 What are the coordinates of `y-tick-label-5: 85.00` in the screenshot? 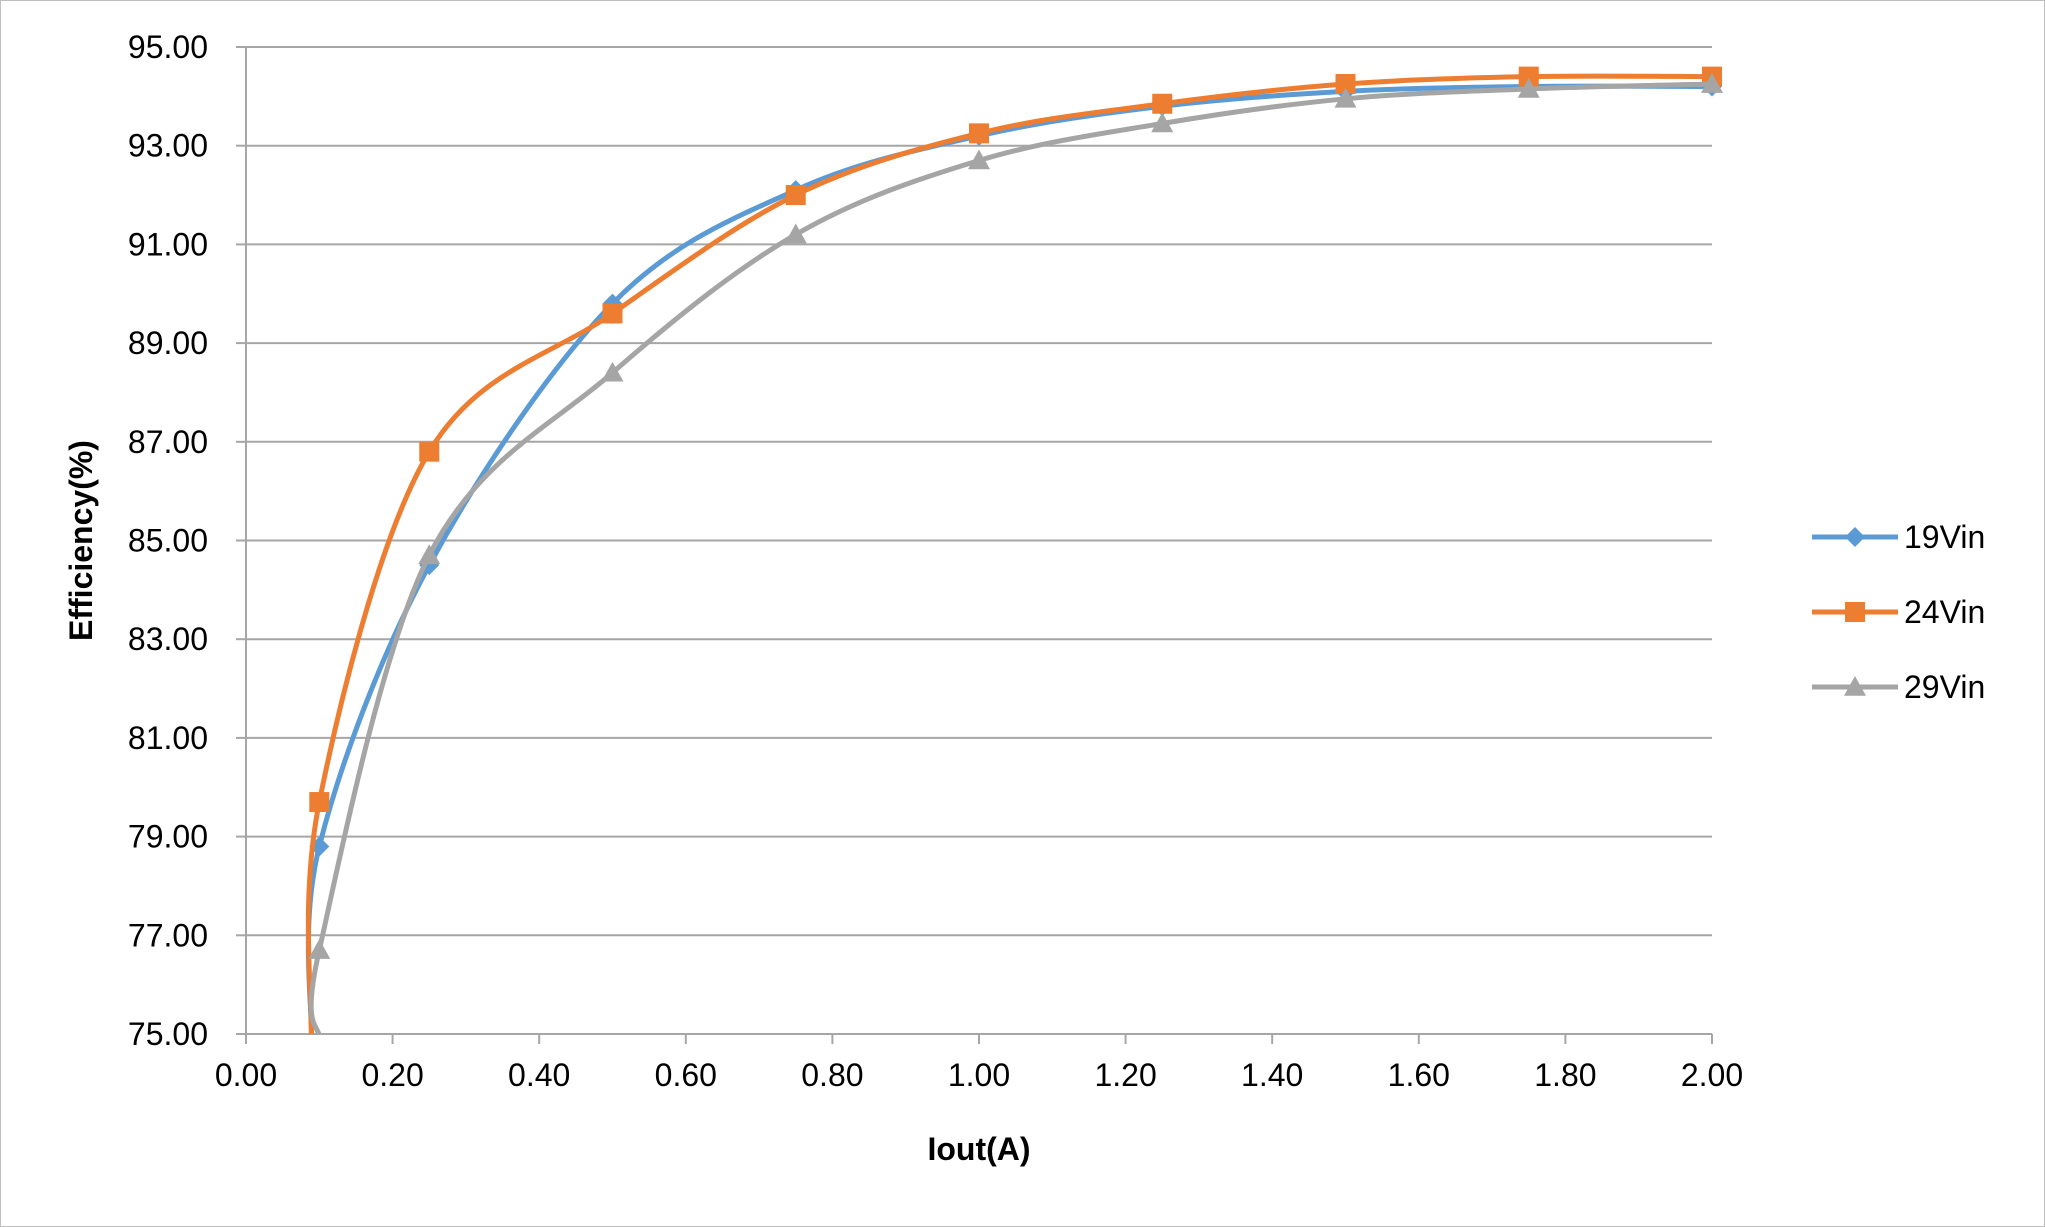 It's located at (168, 541).